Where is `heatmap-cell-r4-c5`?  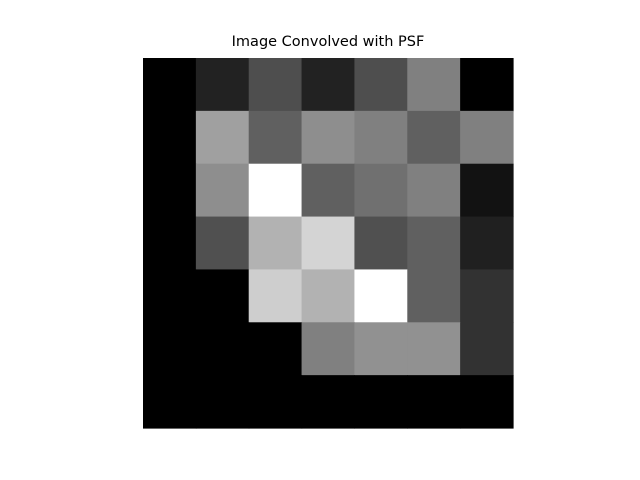 heatmap-cell-r4-c5 is located at coordinates (434, 296).